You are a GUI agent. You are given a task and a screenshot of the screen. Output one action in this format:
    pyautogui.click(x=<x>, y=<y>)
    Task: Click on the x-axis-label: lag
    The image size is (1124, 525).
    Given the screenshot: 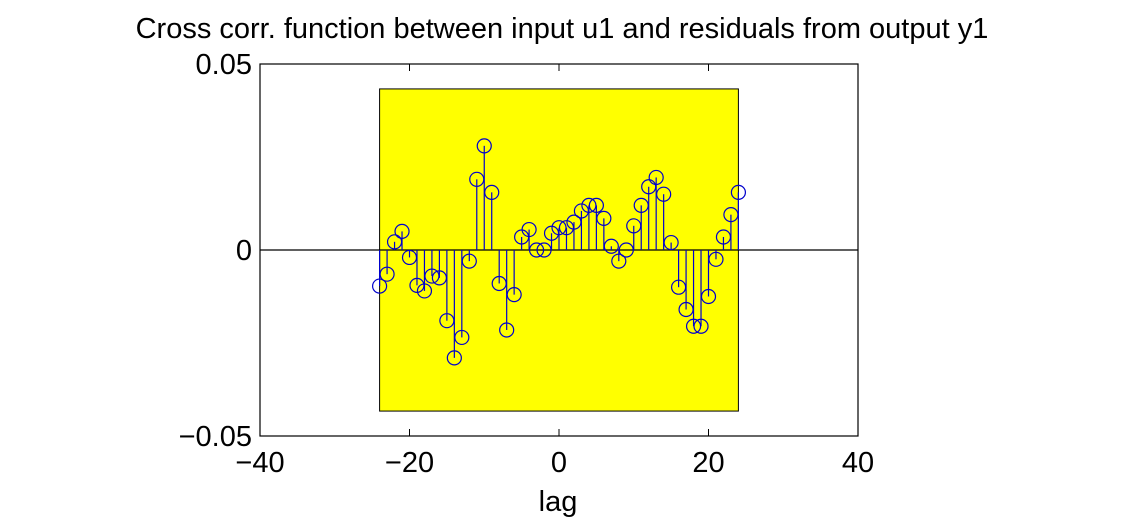 What is the action you would take?
    pyautogui.click(x=558, y=502)
    